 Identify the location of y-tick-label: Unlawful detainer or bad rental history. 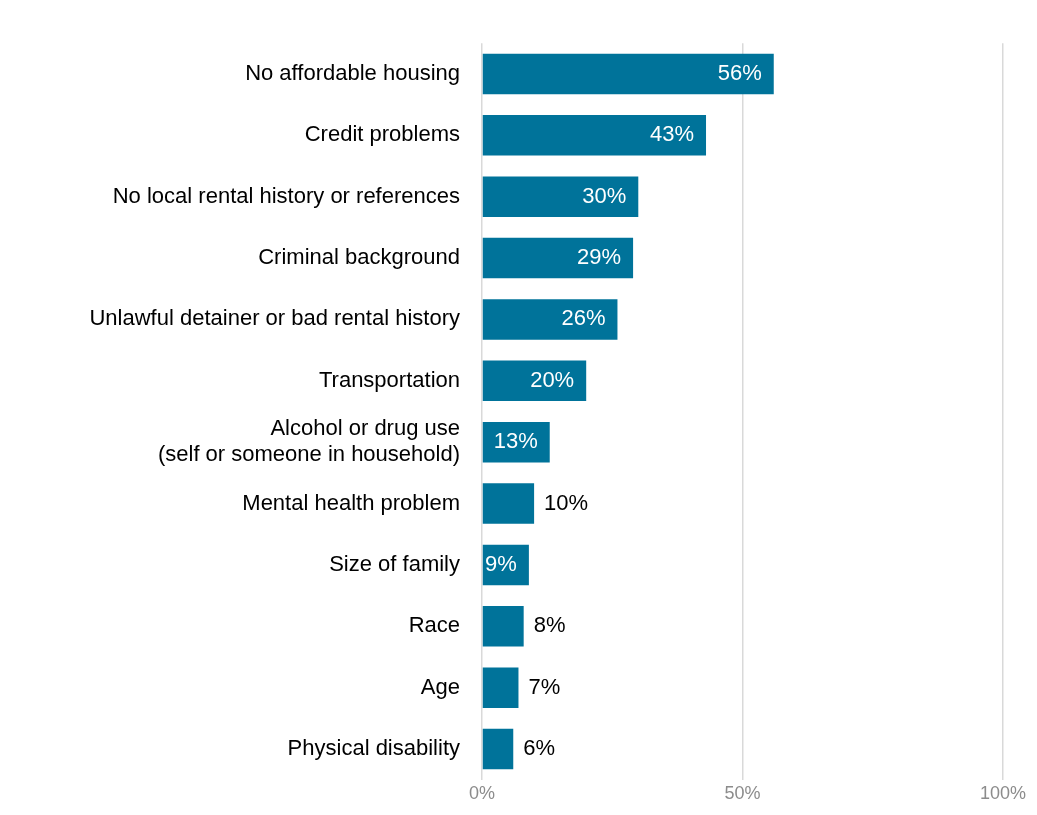
(274, 318).